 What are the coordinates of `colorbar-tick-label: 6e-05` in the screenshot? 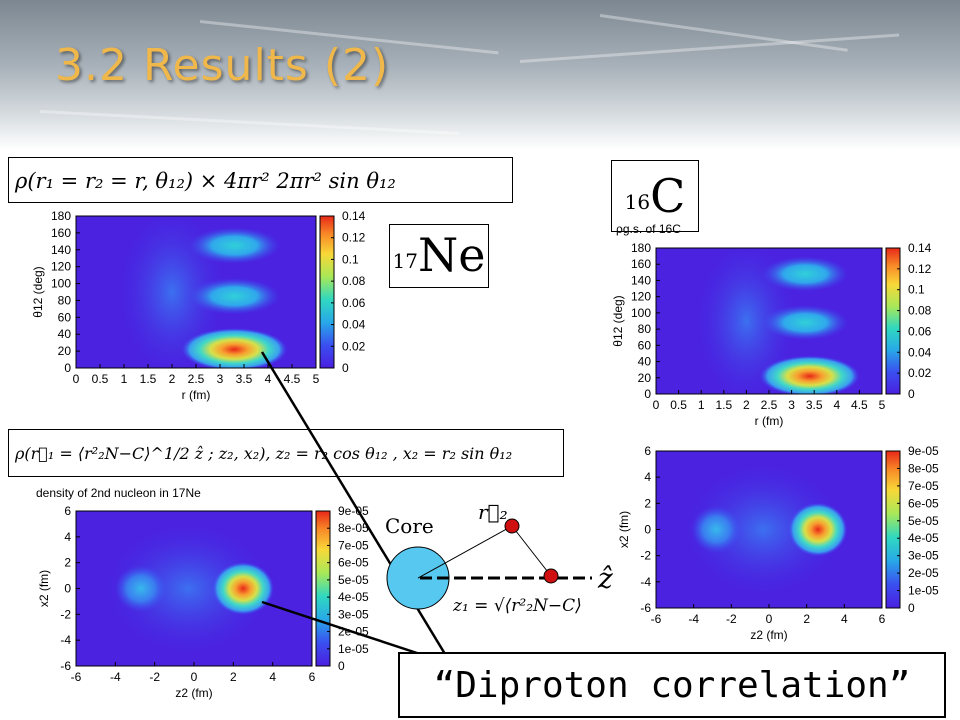 It's located at (923, 503).